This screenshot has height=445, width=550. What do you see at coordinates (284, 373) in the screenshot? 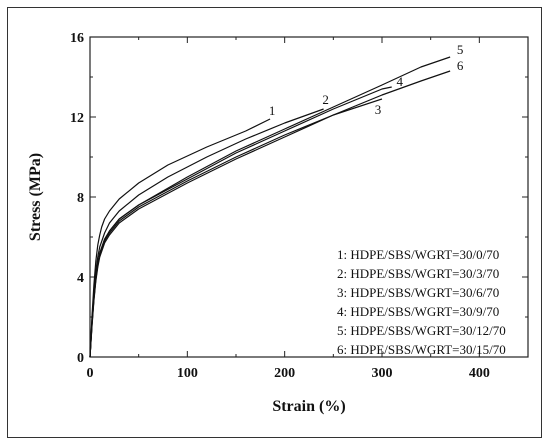
I see `x-tick-label: 200` at bounding box center [284, 373].